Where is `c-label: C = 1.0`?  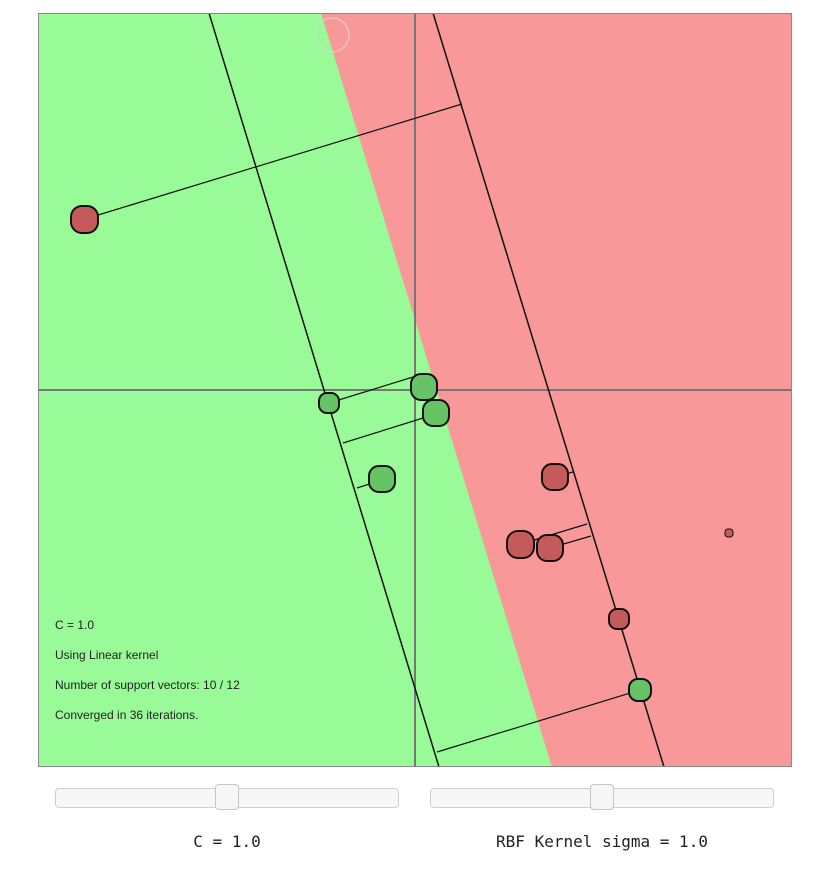 c-label: C = 1.0 is located at coordinates (227, 841).